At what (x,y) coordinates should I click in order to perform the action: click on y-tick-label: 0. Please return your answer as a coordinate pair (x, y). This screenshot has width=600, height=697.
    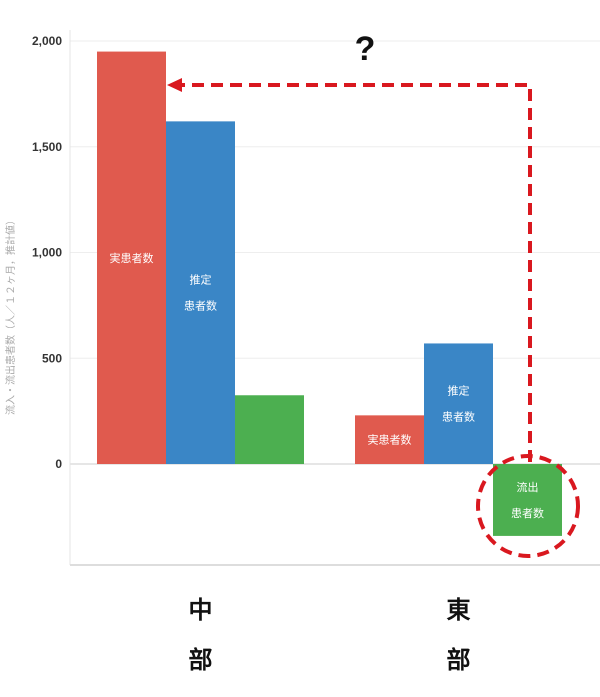
    Looking at the image, I should click on (58, 464).